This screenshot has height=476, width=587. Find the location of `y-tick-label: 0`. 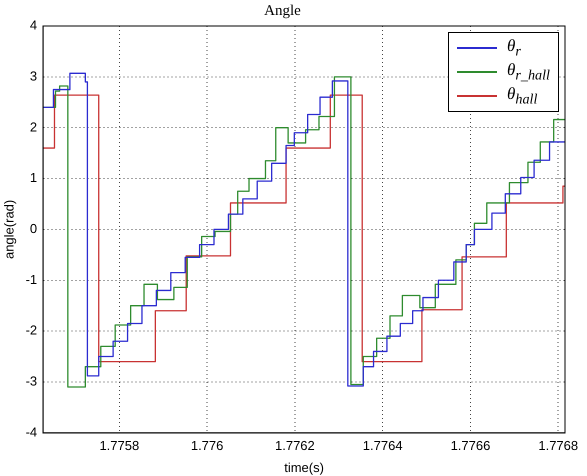

y-tick-label: 0 is located at coordinates (34, 228).